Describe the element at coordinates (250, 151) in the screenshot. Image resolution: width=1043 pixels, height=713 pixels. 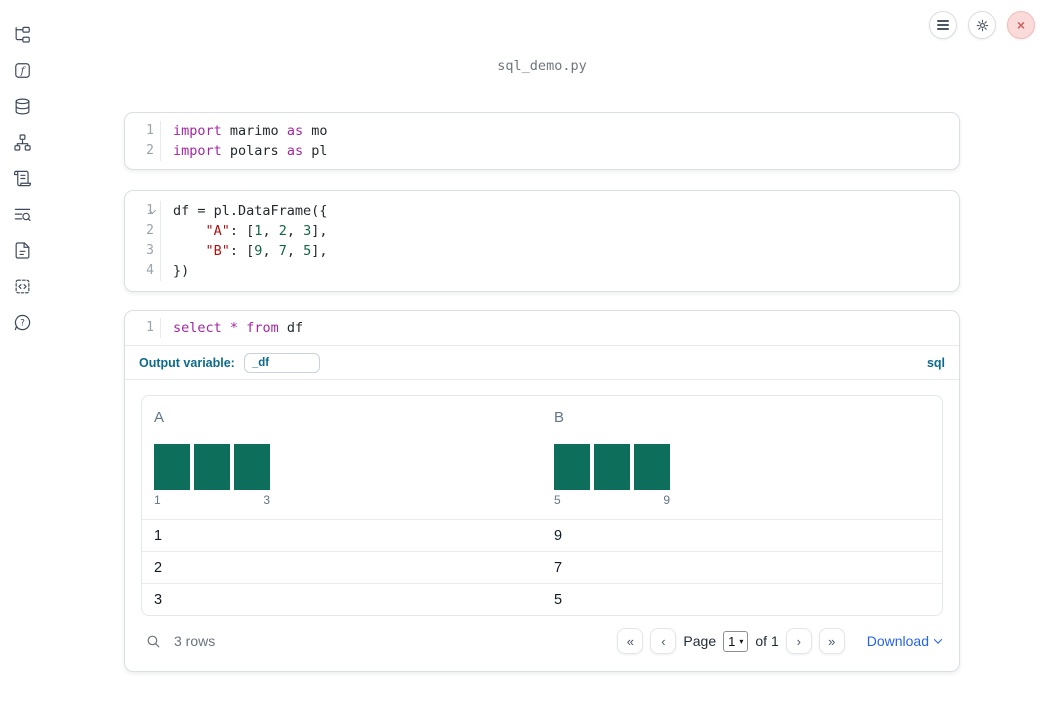
I see `code-line: import polars as pl` at that location.